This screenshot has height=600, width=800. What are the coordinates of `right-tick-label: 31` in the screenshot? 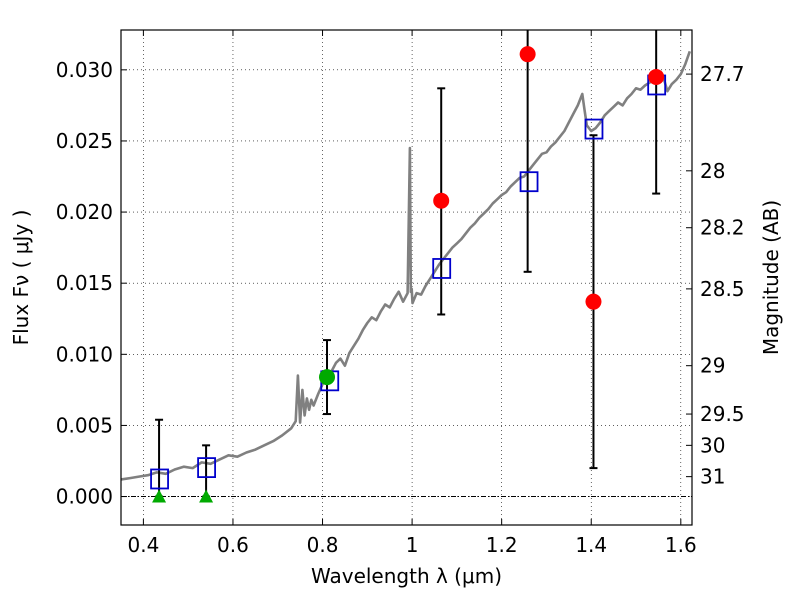 It's located at (712, 477).